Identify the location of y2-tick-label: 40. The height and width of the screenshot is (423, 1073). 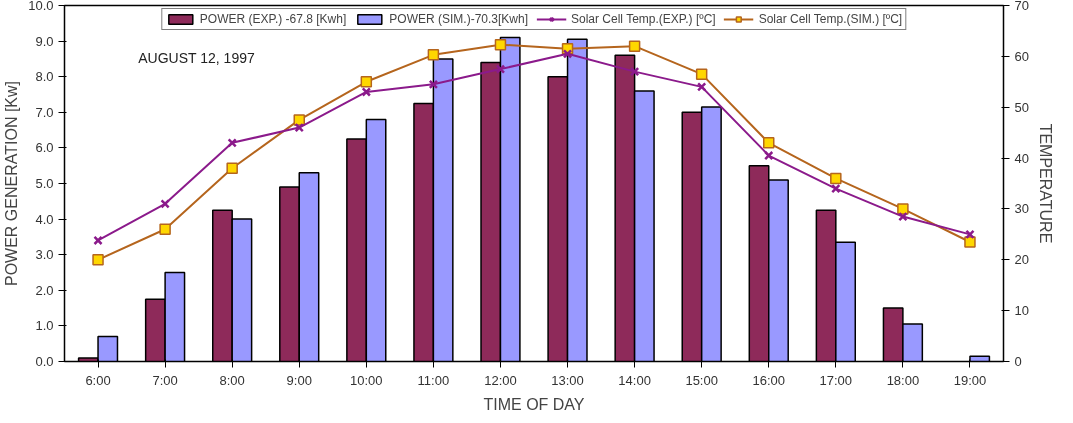
(1021, 158).